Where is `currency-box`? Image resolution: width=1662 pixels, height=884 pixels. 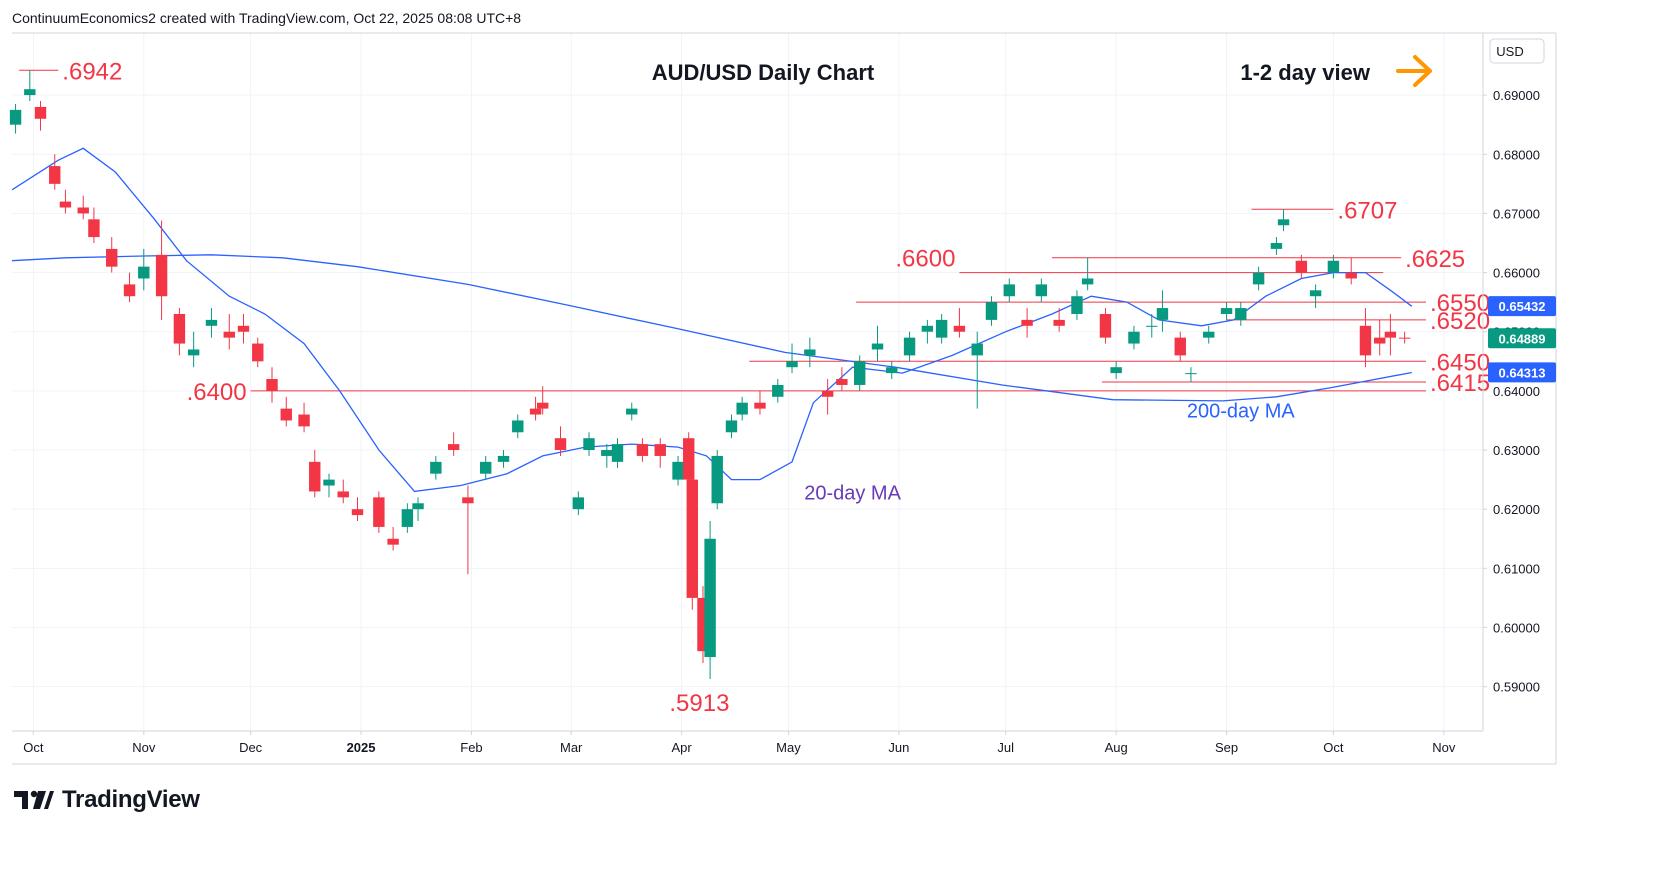
currency-box is located at coordinates (1517, 51).